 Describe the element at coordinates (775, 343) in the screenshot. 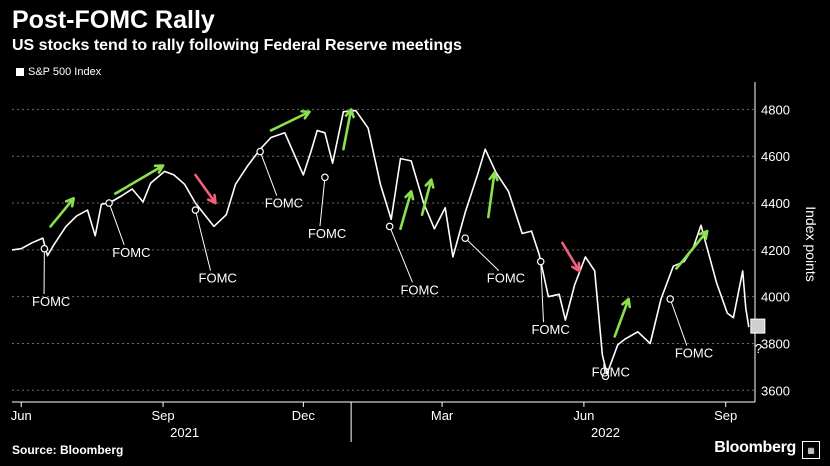

I see `y-tick-label: 3800` at that location.